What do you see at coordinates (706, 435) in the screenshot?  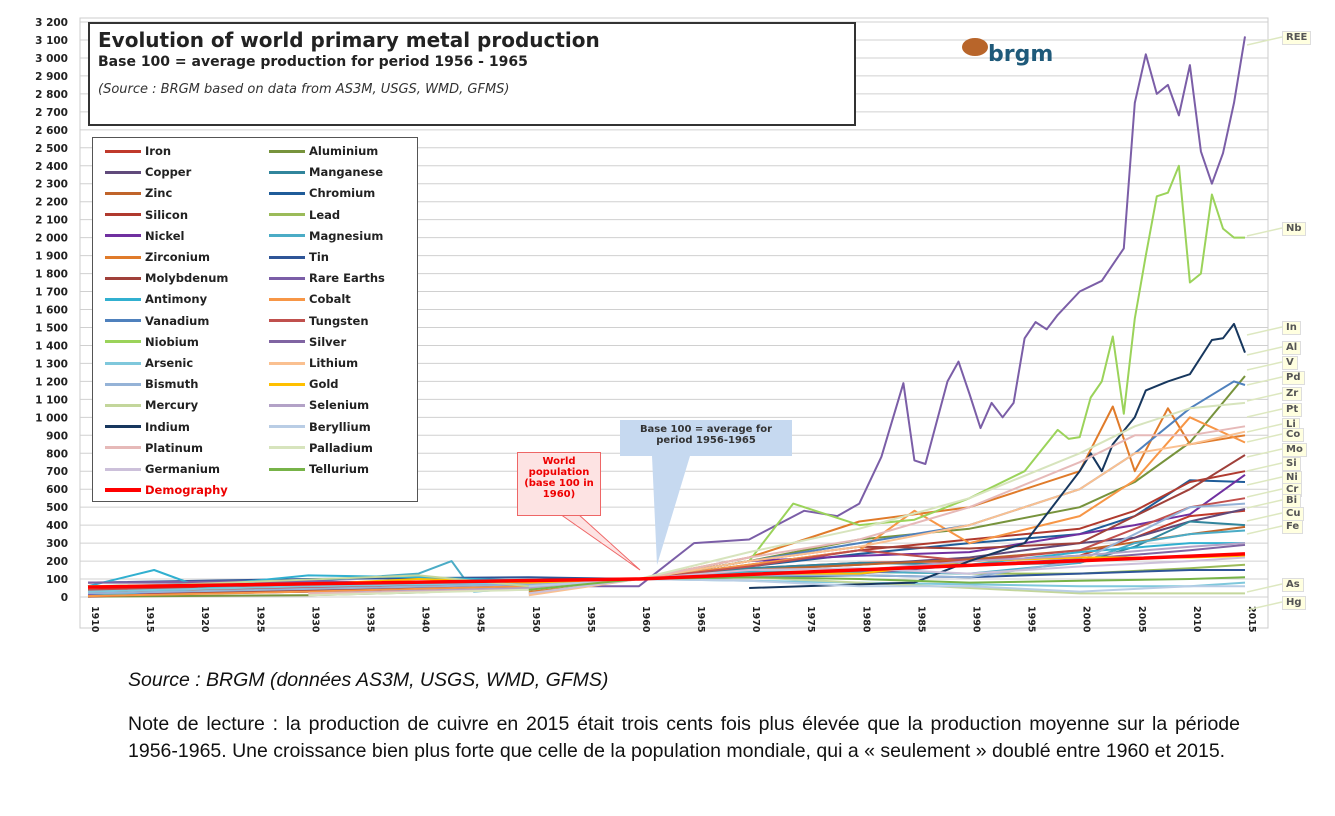 I see `base-callout-text: Base 100 = average for period 1956-1965` at bounding box center [706, 435].